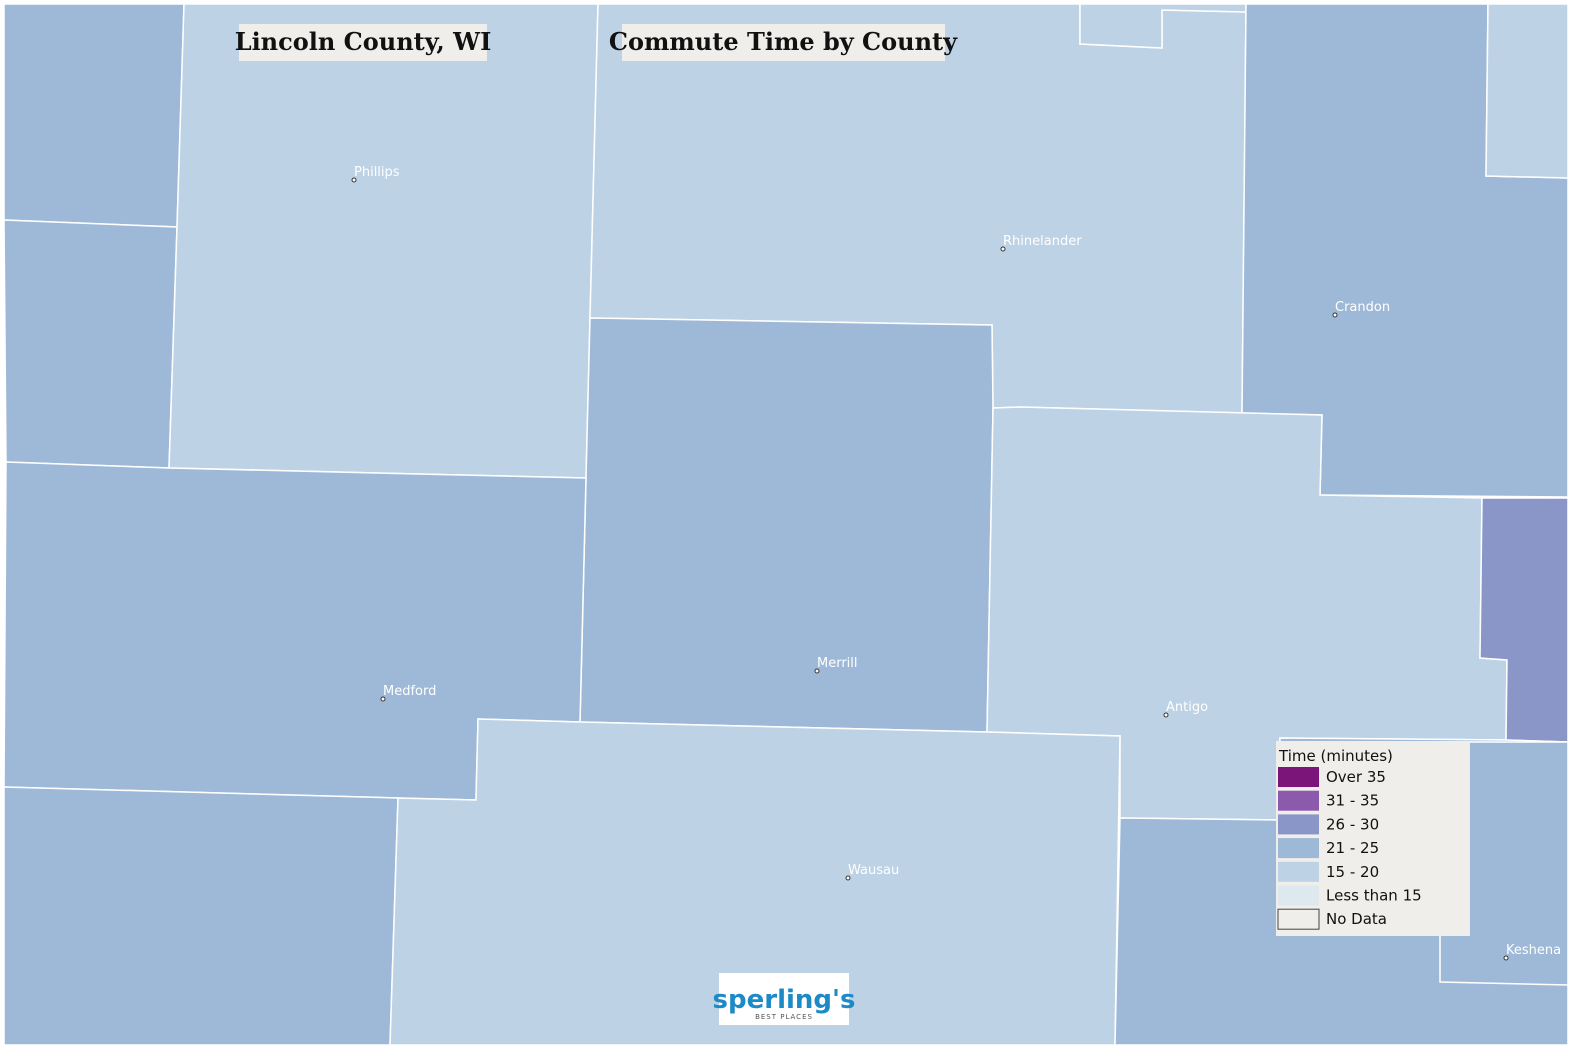 The height and width of the screenshot is (1058, 1587). I want to click on city-label: Crandon, so click(1362, 307).